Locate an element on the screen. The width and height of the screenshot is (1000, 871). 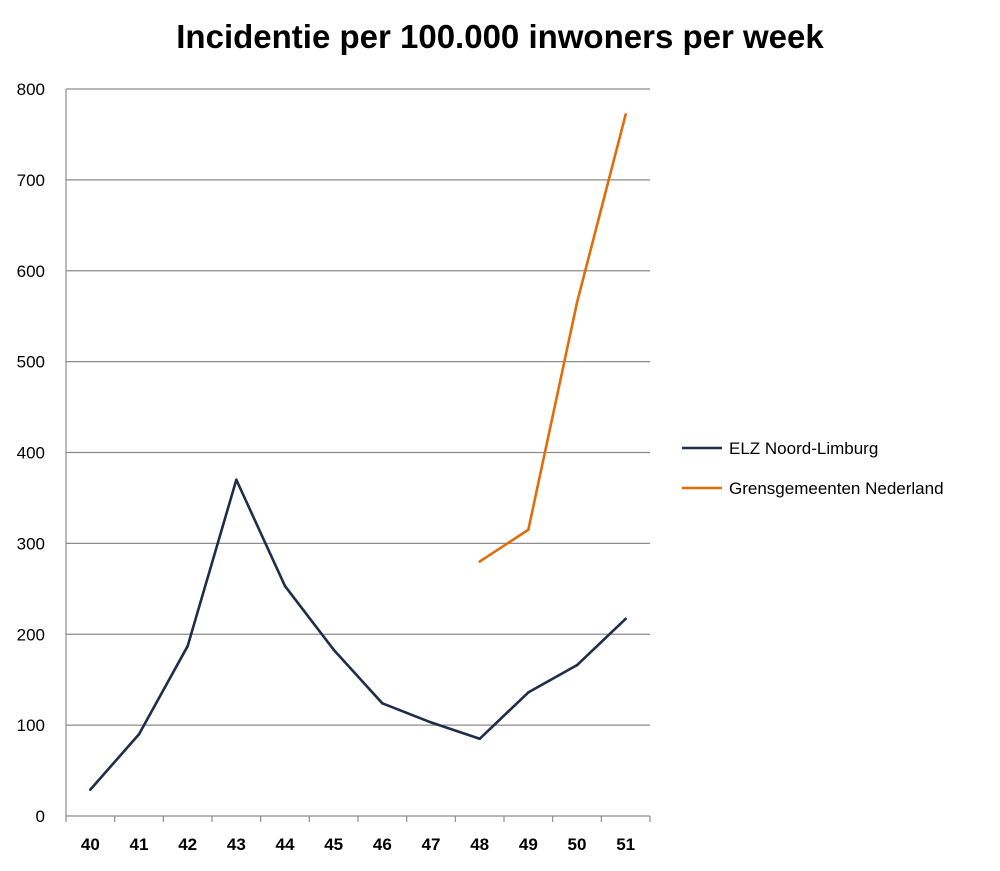
x-tick-label: 43 is located at coordinates (236, 844).